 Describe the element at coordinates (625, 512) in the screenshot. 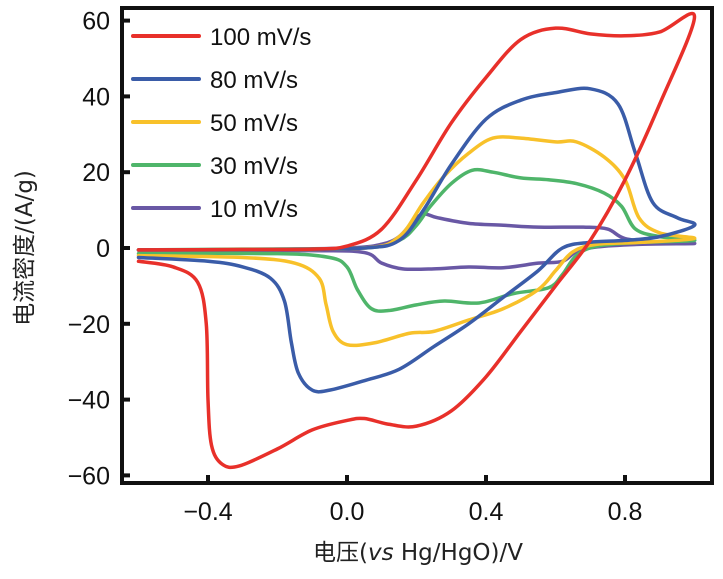

I see `x-tick-label: 0.8` at that location.